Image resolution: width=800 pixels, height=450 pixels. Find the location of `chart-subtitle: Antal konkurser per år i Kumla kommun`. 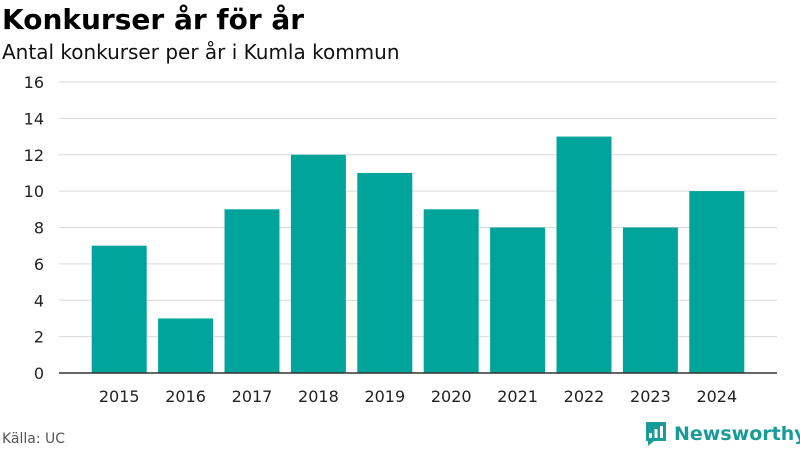

chart-subtitle: Antal konkurser per år i Kumla kommun is located at coordinates (201, 52).